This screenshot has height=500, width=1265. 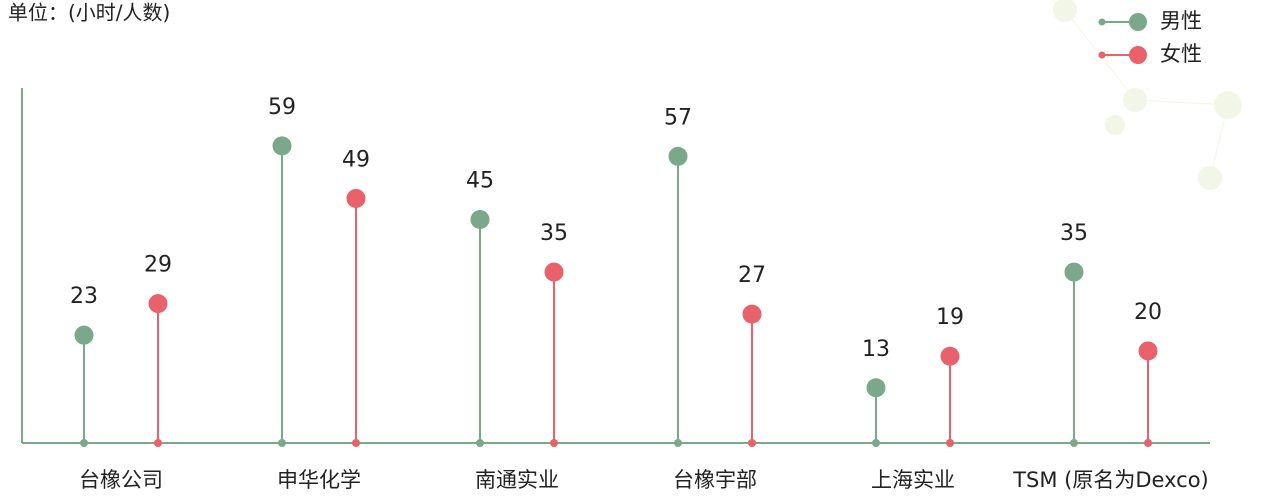 I want to click on value-label: 45, so click(x=480, y=180).